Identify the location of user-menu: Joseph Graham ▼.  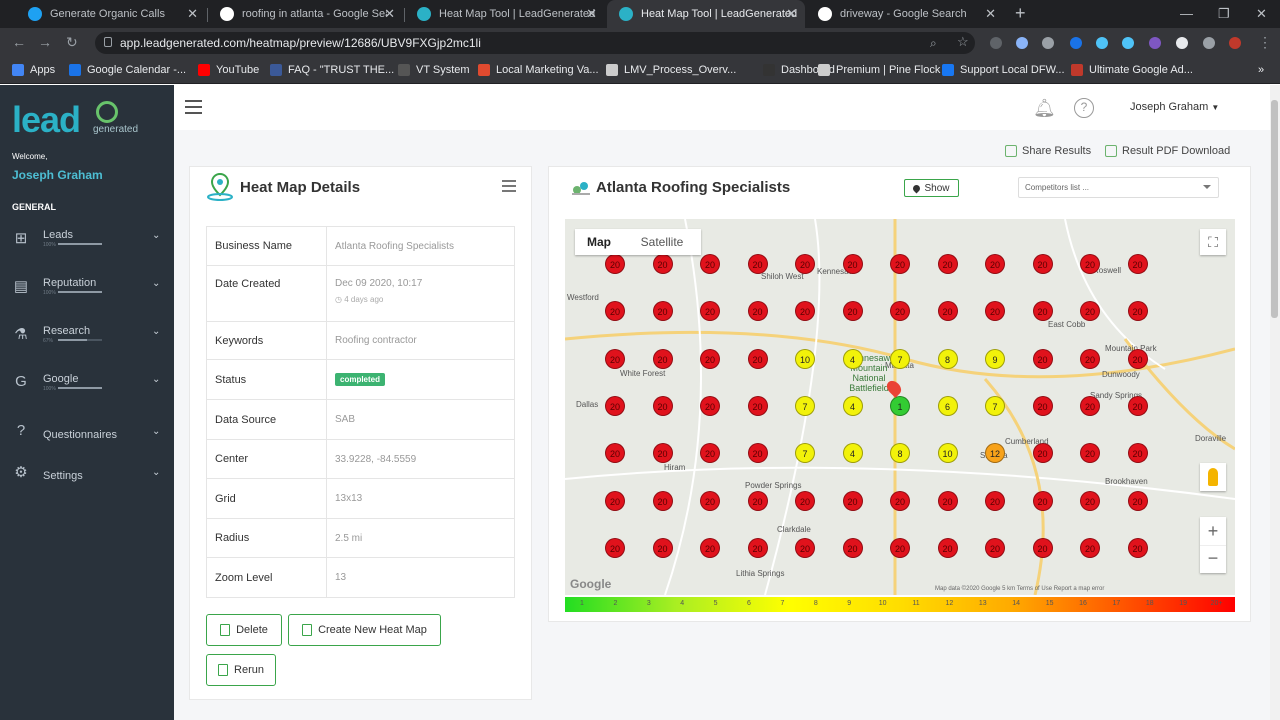
(1175, 107).